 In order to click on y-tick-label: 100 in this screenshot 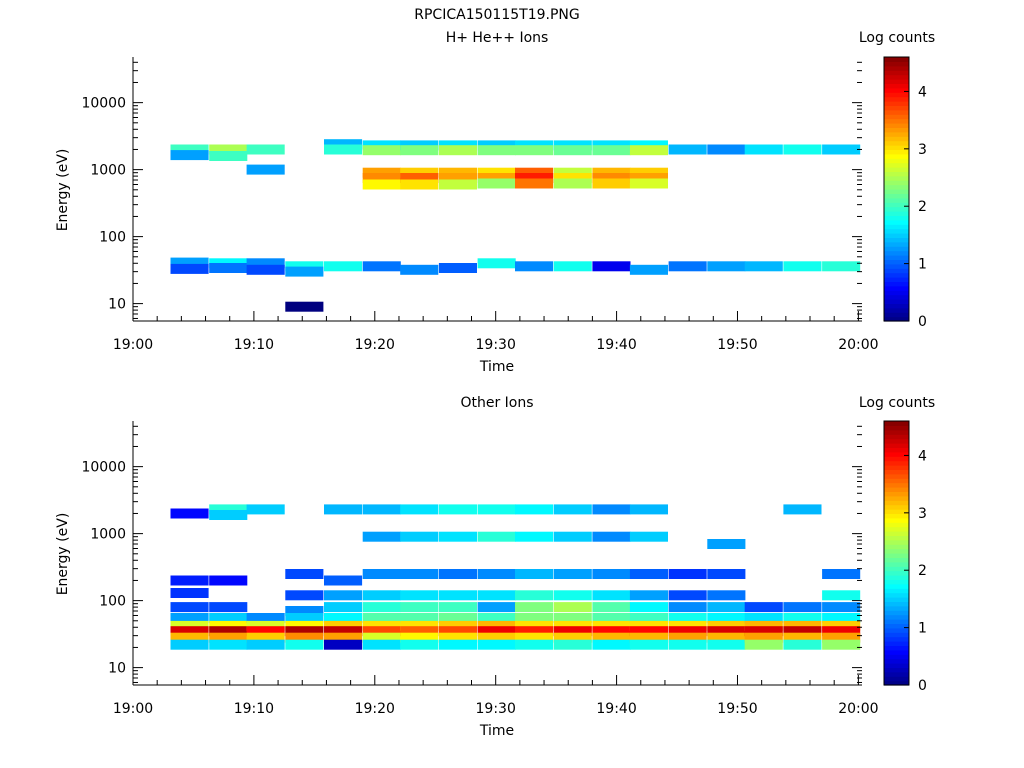, I will do `click(112, 602)`.